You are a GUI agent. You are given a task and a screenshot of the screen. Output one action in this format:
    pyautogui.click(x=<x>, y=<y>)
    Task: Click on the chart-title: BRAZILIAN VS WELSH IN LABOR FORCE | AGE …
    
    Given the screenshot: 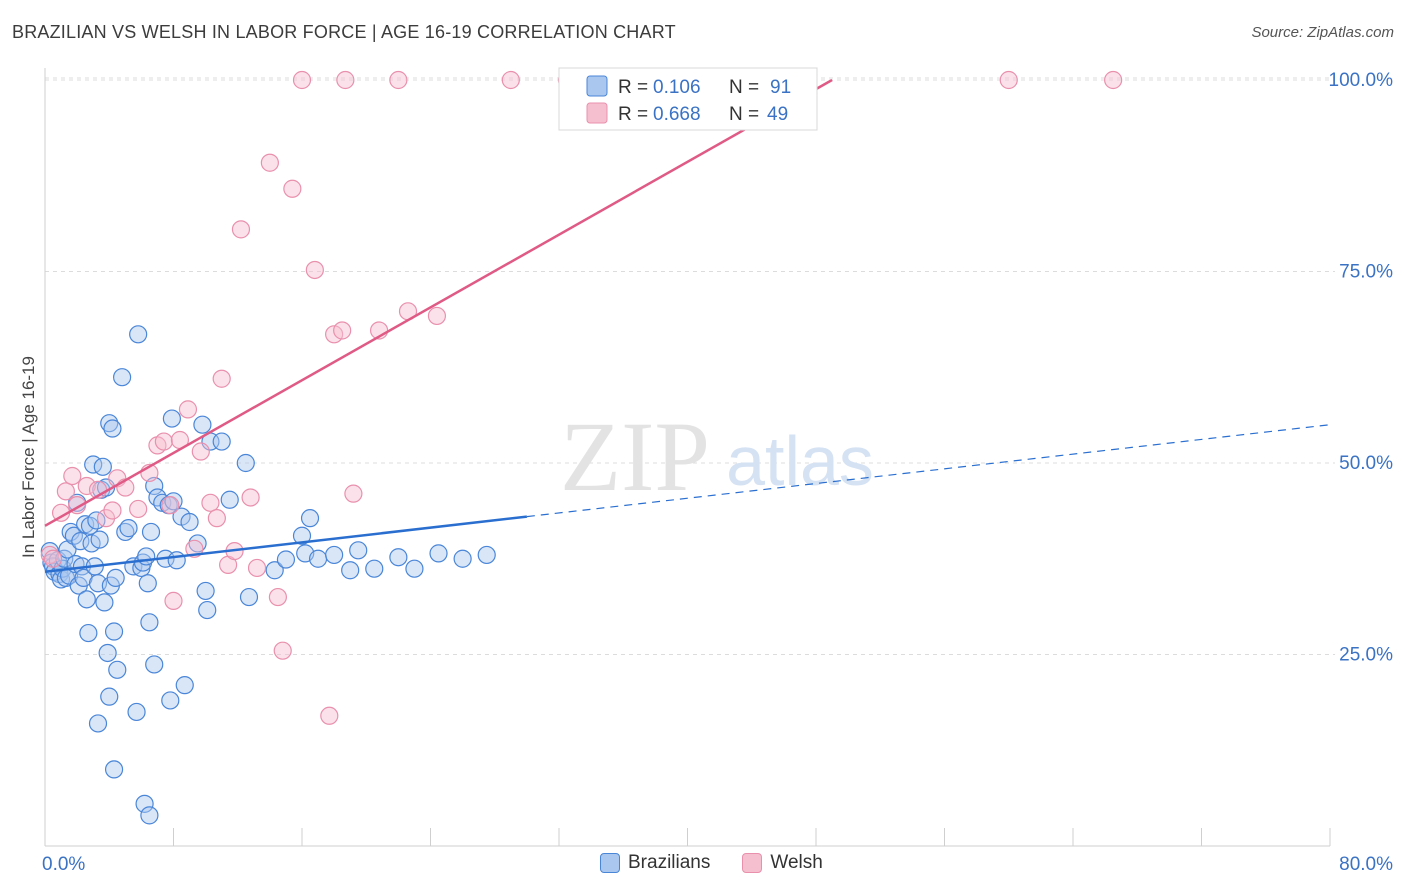 What is the action you would take?
    pyautogui.click(x=344, y=32)
    